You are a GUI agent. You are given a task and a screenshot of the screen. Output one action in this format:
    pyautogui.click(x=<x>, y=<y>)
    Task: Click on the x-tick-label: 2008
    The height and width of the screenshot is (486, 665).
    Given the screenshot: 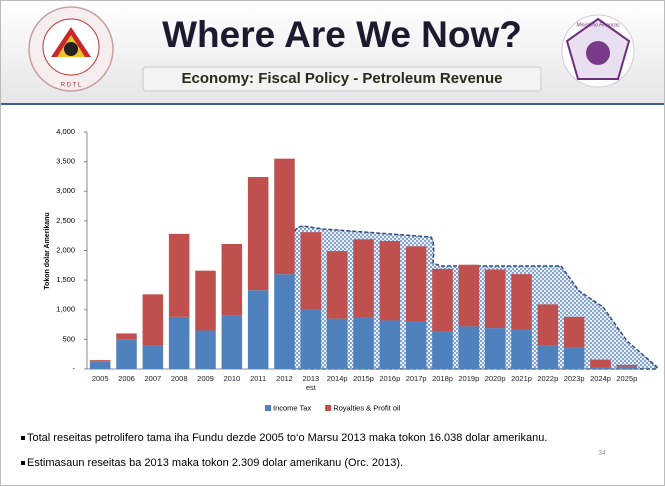 What is the action you would take?
    pyautogui.click(x=179, y=378)
    